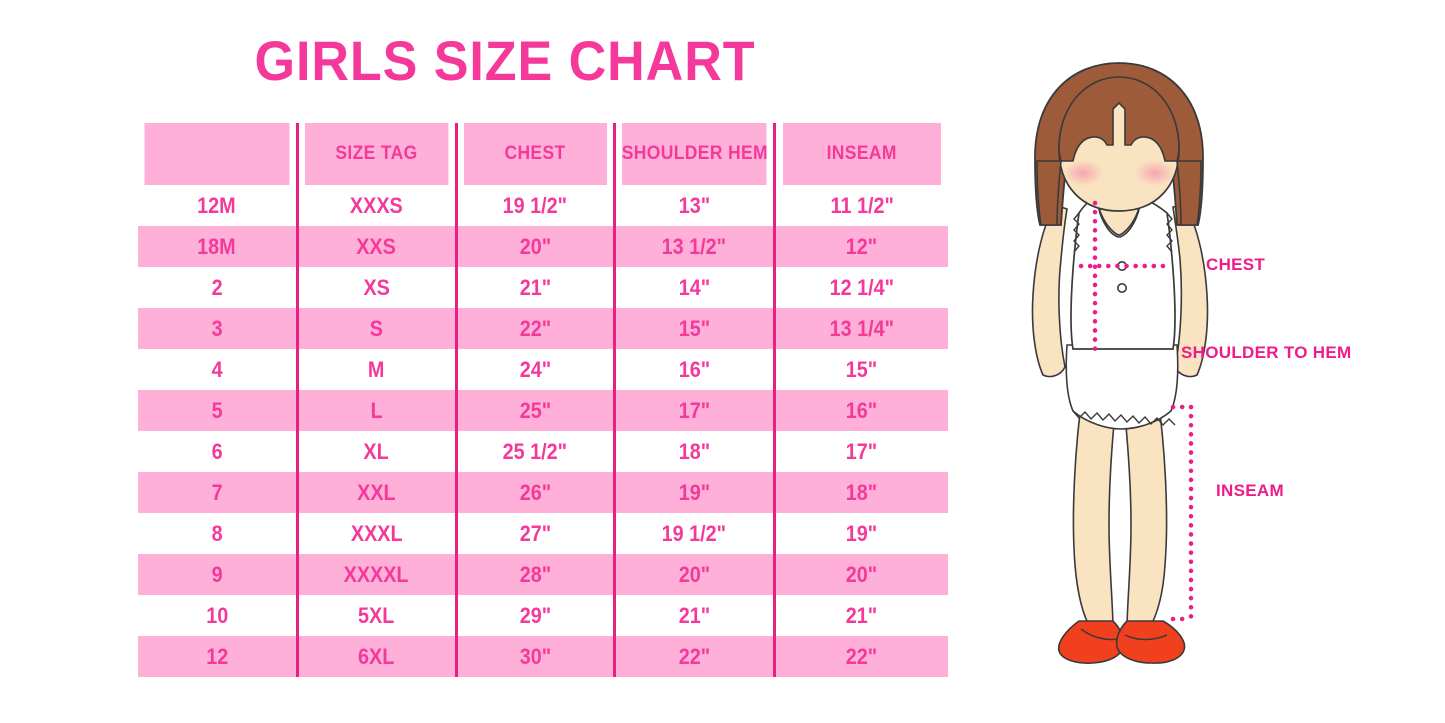 The width and height of the screenshot is (1445, 723). I want to click on cell-shoulder-hem: 14", so click(693, 287).